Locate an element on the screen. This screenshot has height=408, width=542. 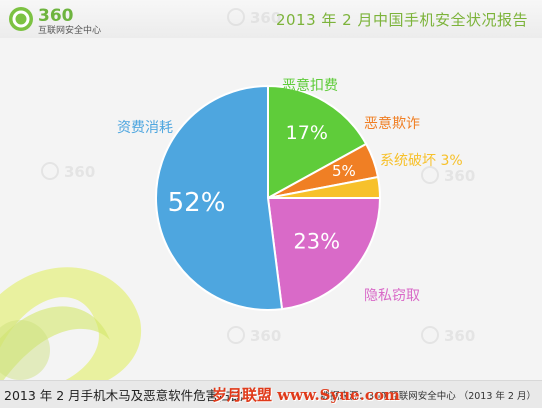
slice-category-label: 资费消耗 is located at coordinates (145, 128).